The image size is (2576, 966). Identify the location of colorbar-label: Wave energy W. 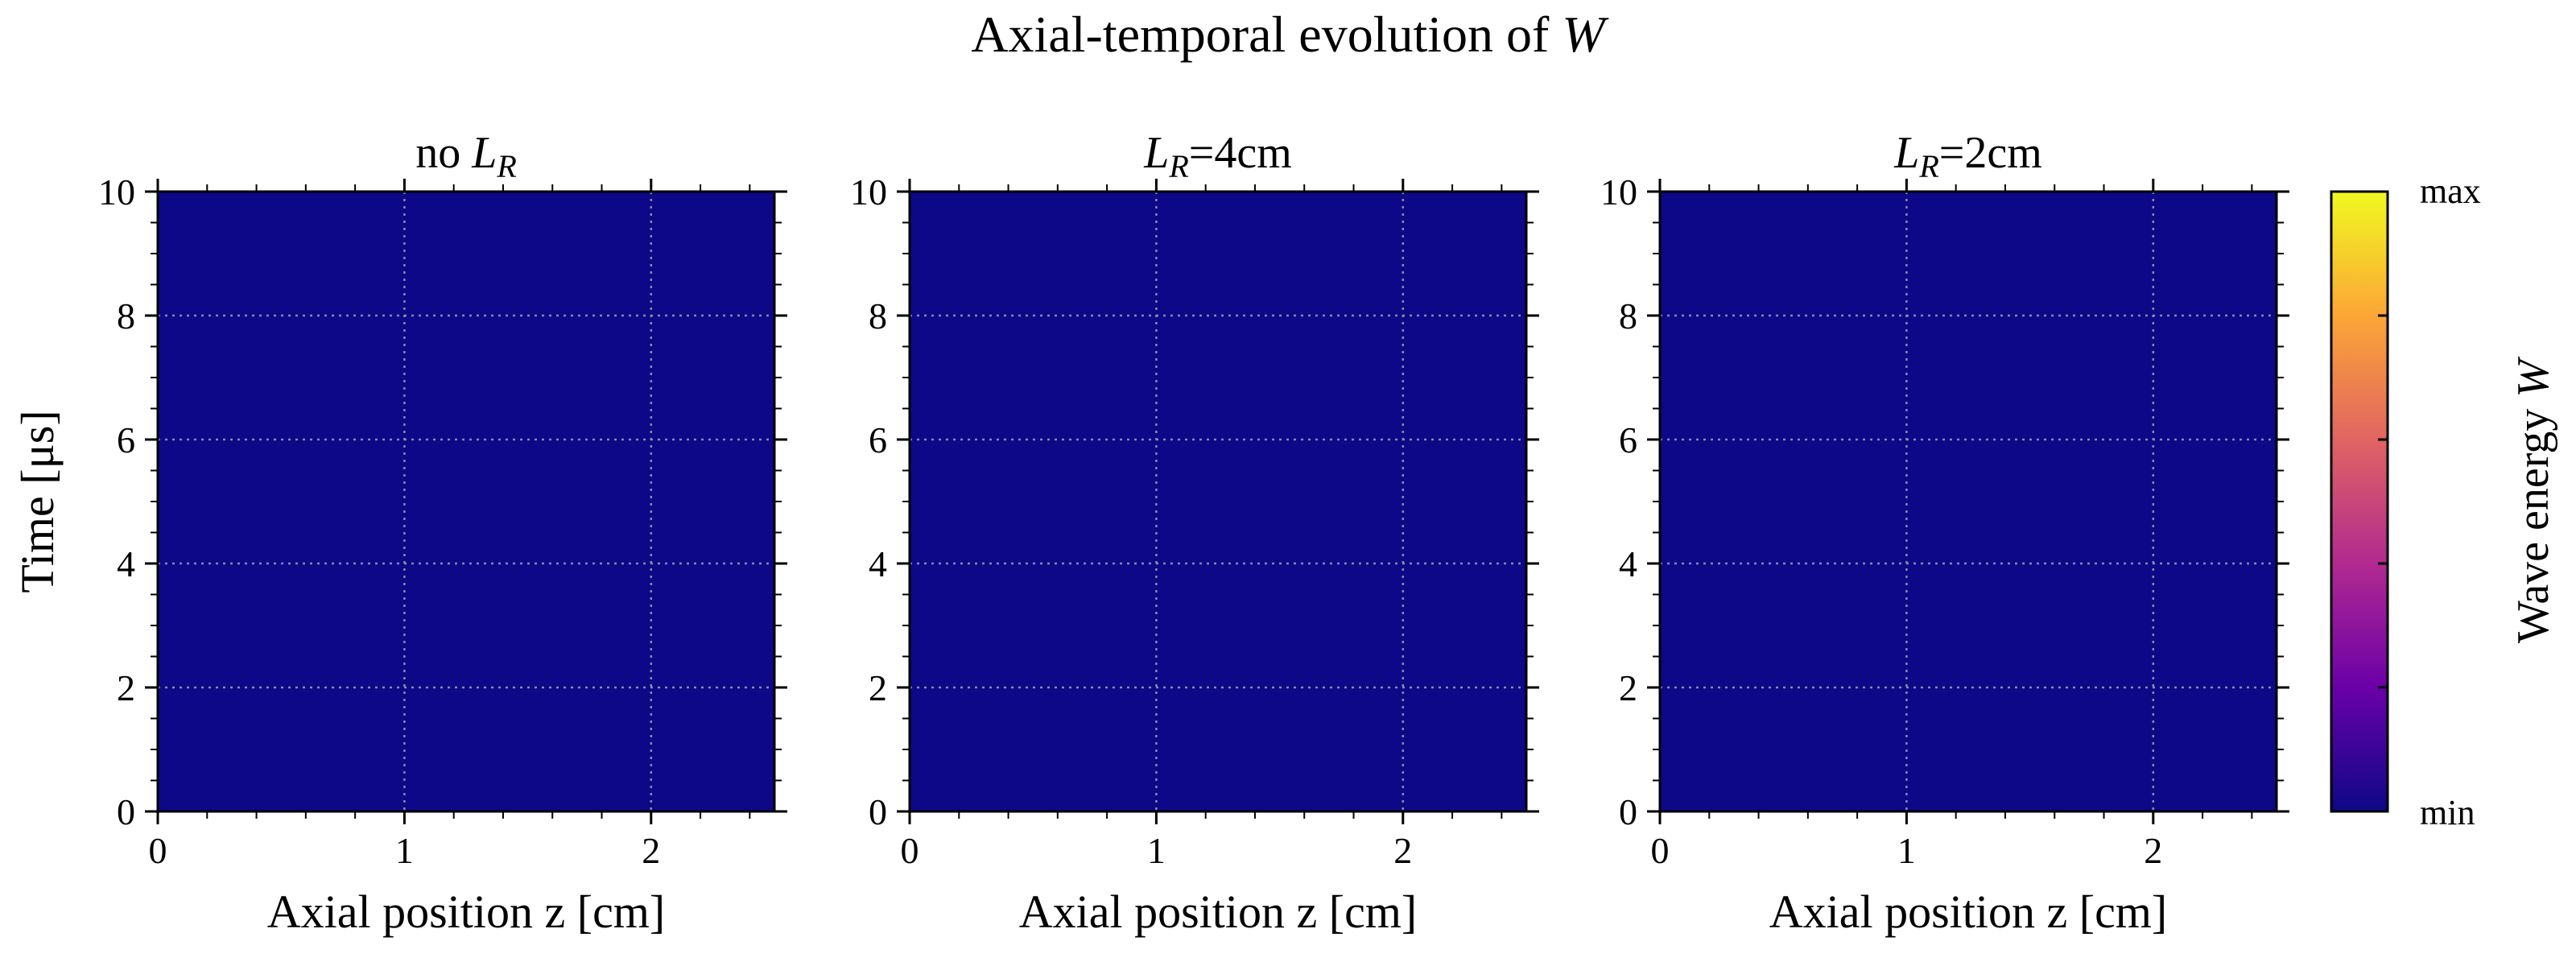
(2533, 500).